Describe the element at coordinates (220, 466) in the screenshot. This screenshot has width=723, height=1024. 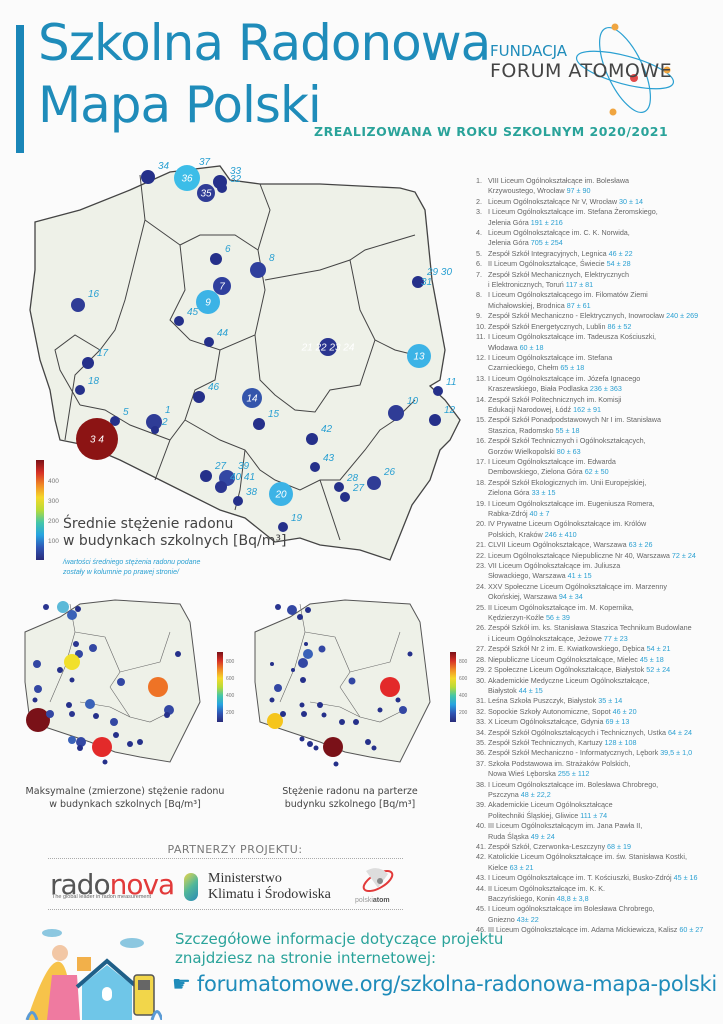
I see `school-marker-label: 27` at that location.